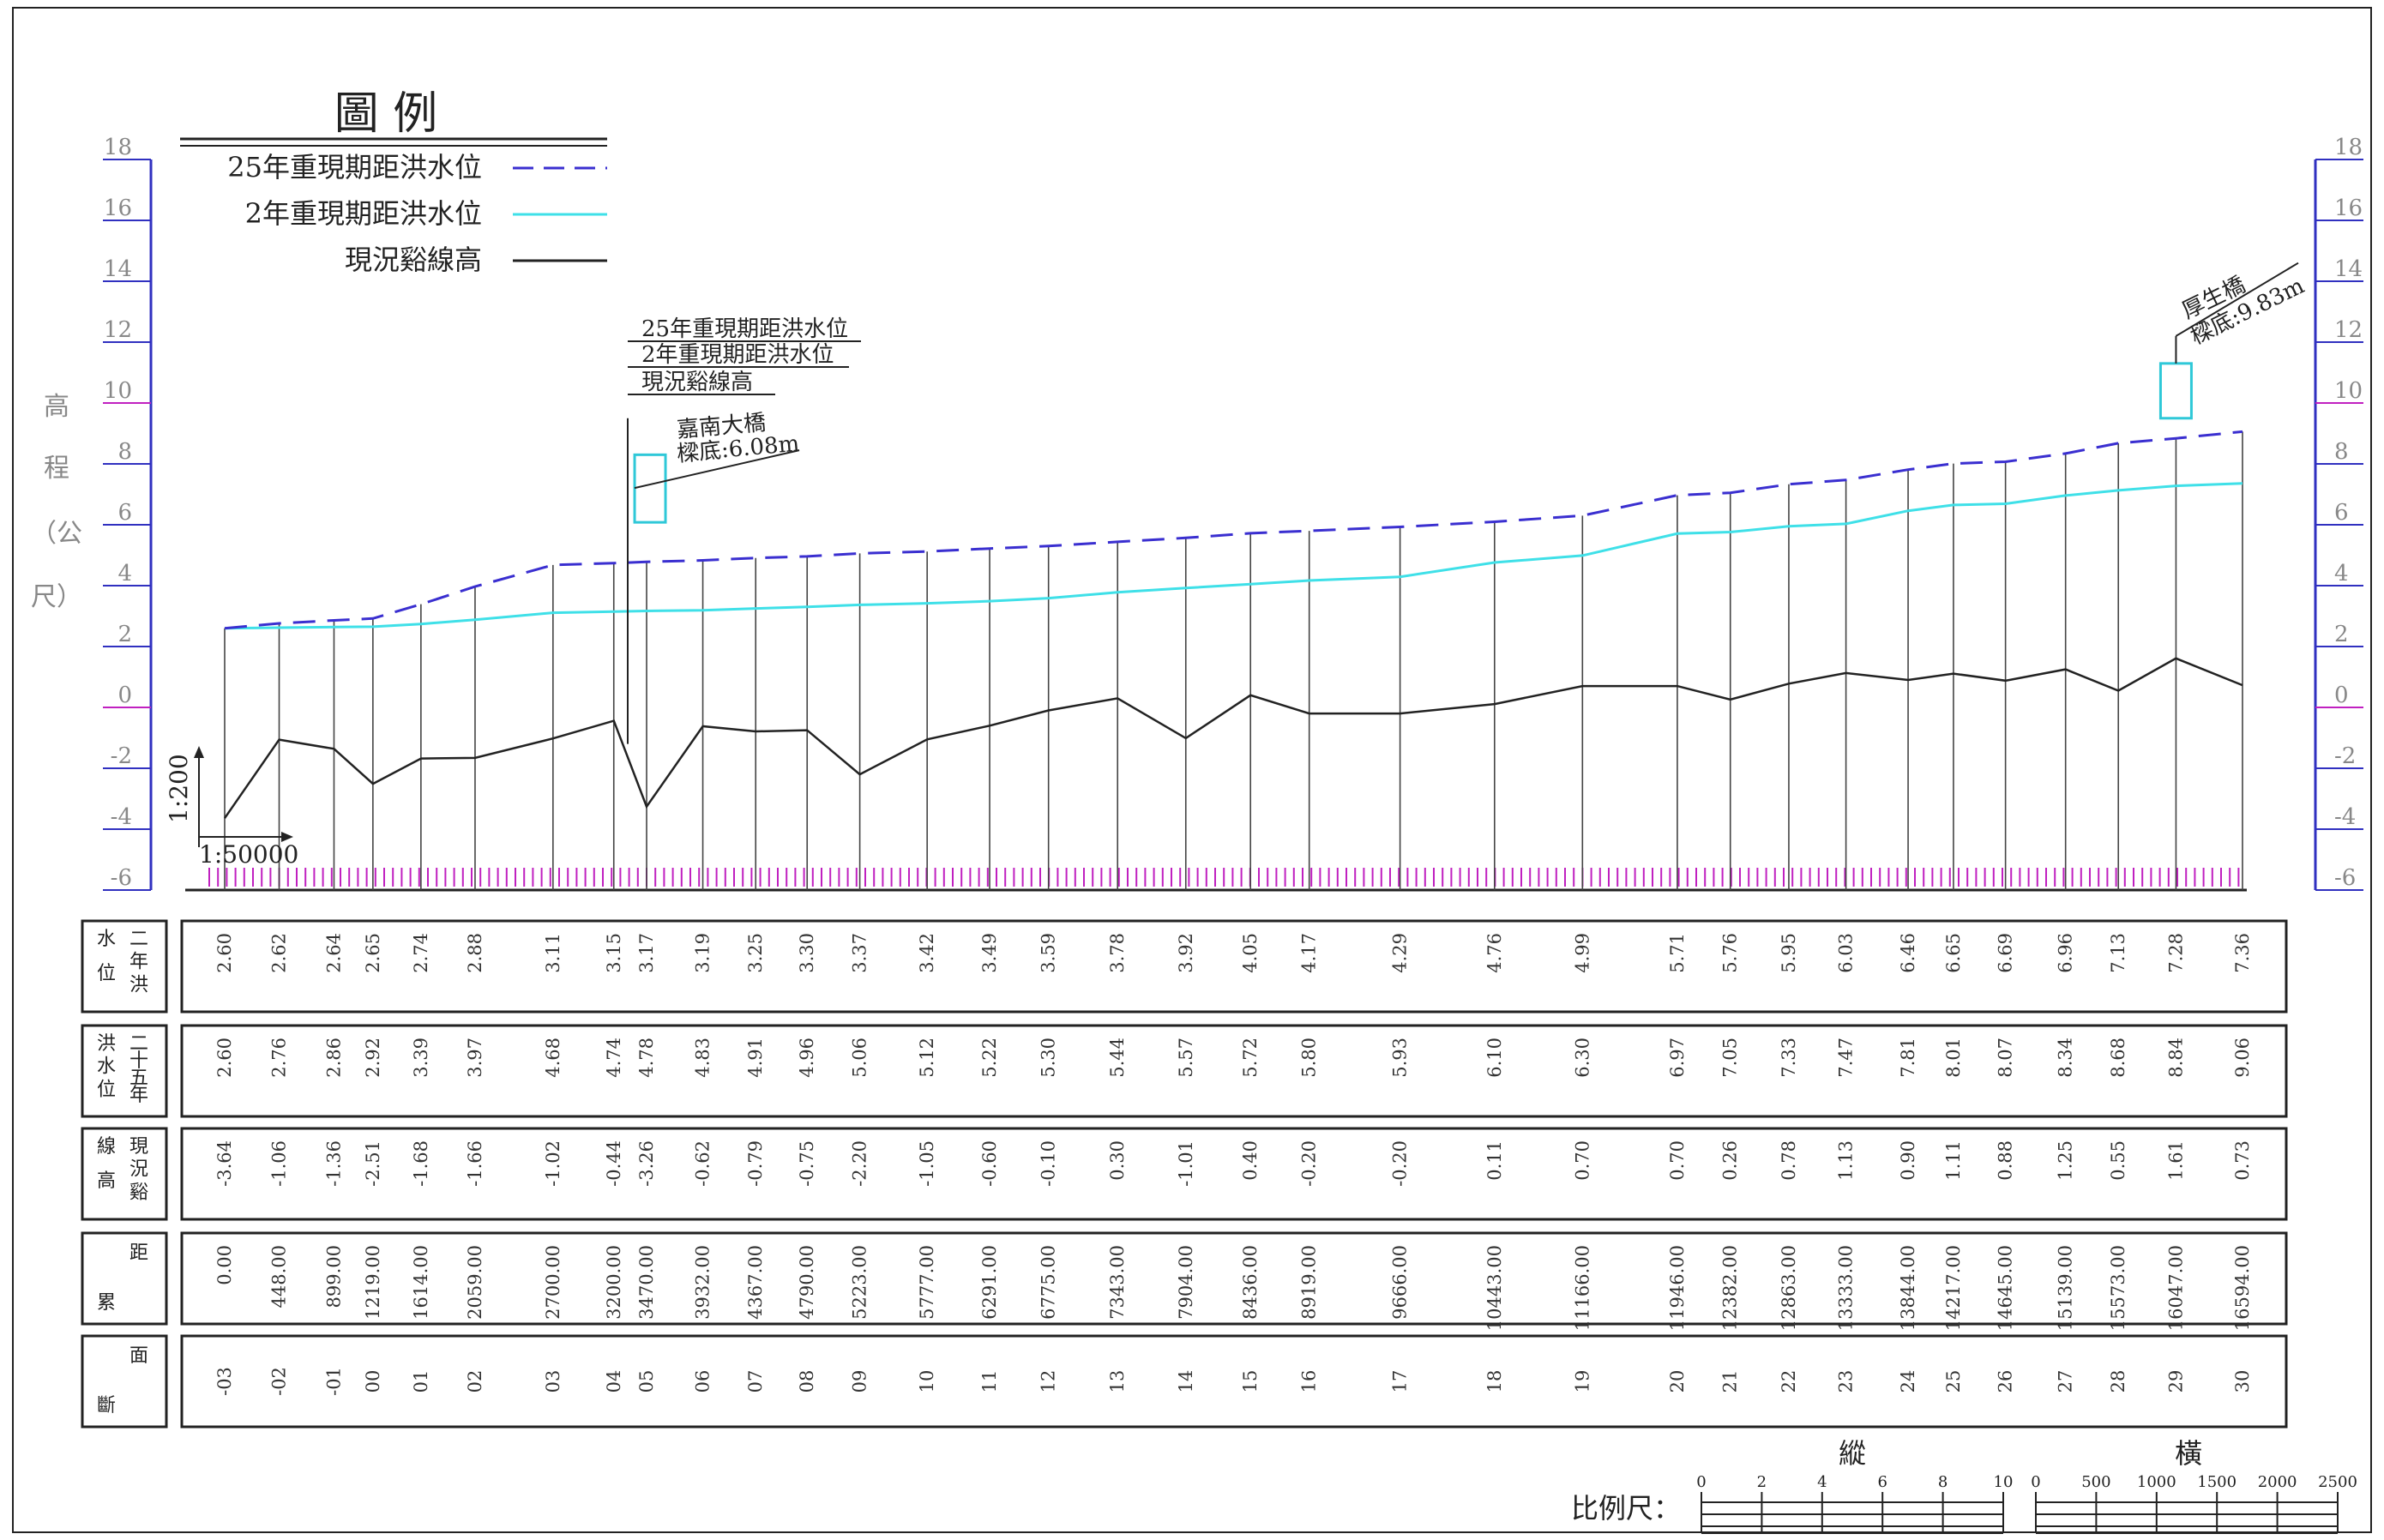 This screenshot has height=1540, width=2384. I want to click on series-value-label: 7.05, so click(1731, 1058).